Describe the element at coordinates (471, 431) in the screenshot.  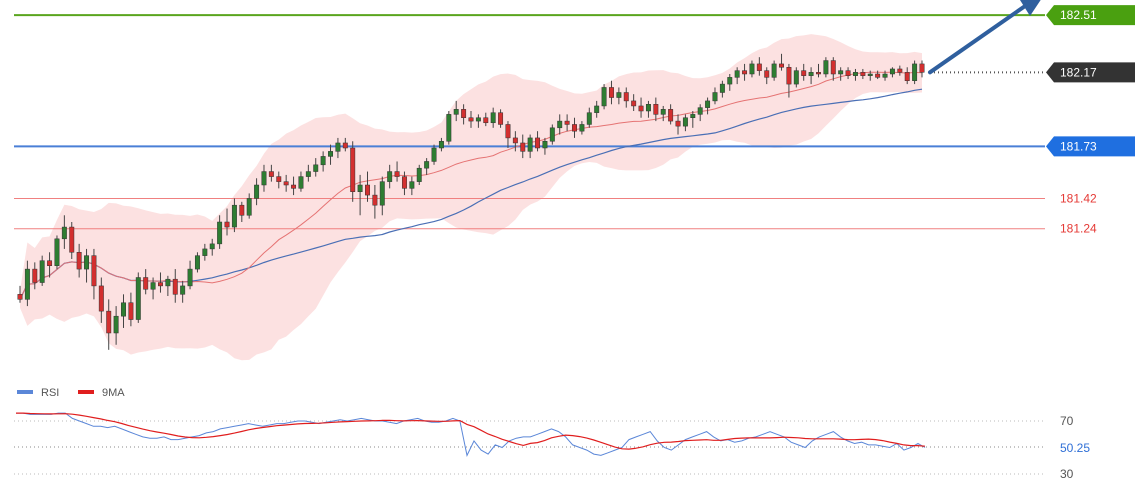
I see `rsi-9ma-line` at that location.